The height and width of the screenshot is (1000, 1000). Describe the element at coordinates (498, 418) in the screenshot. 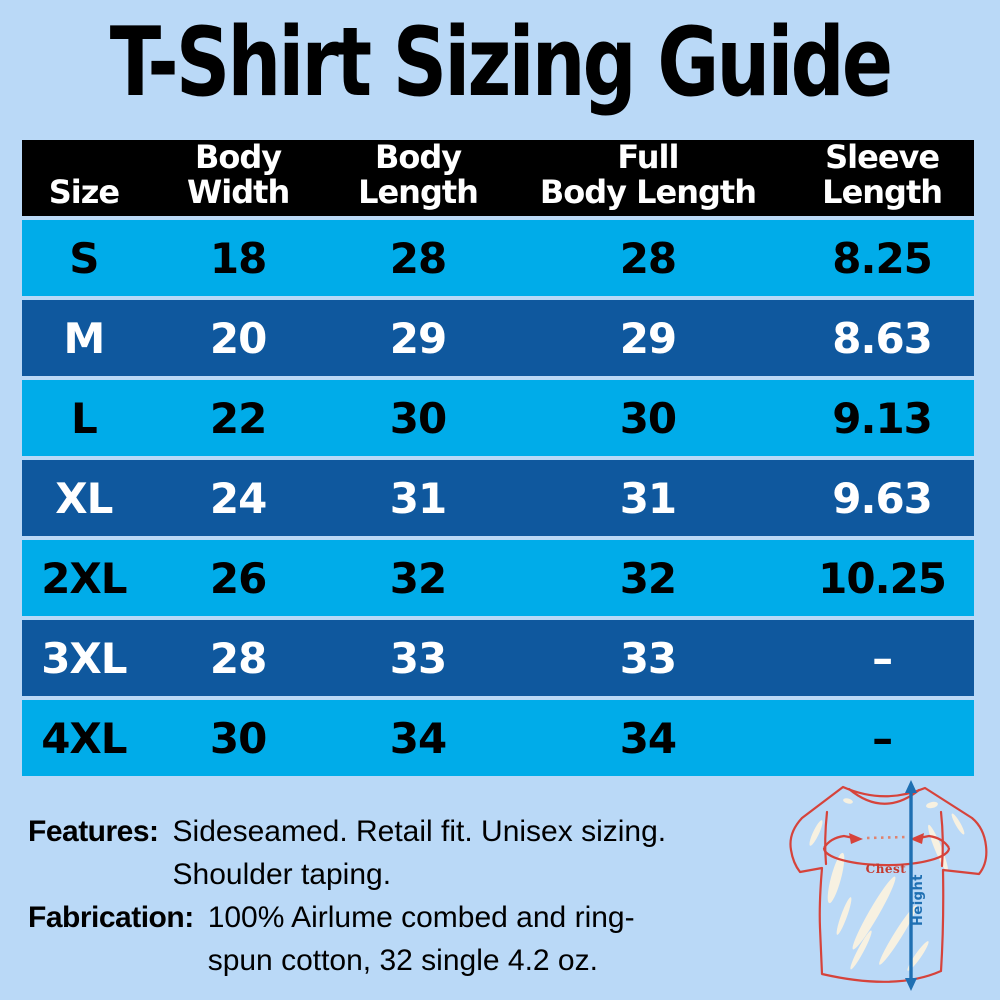

I see `table-row: L 22 30 30 9.13` at that location.